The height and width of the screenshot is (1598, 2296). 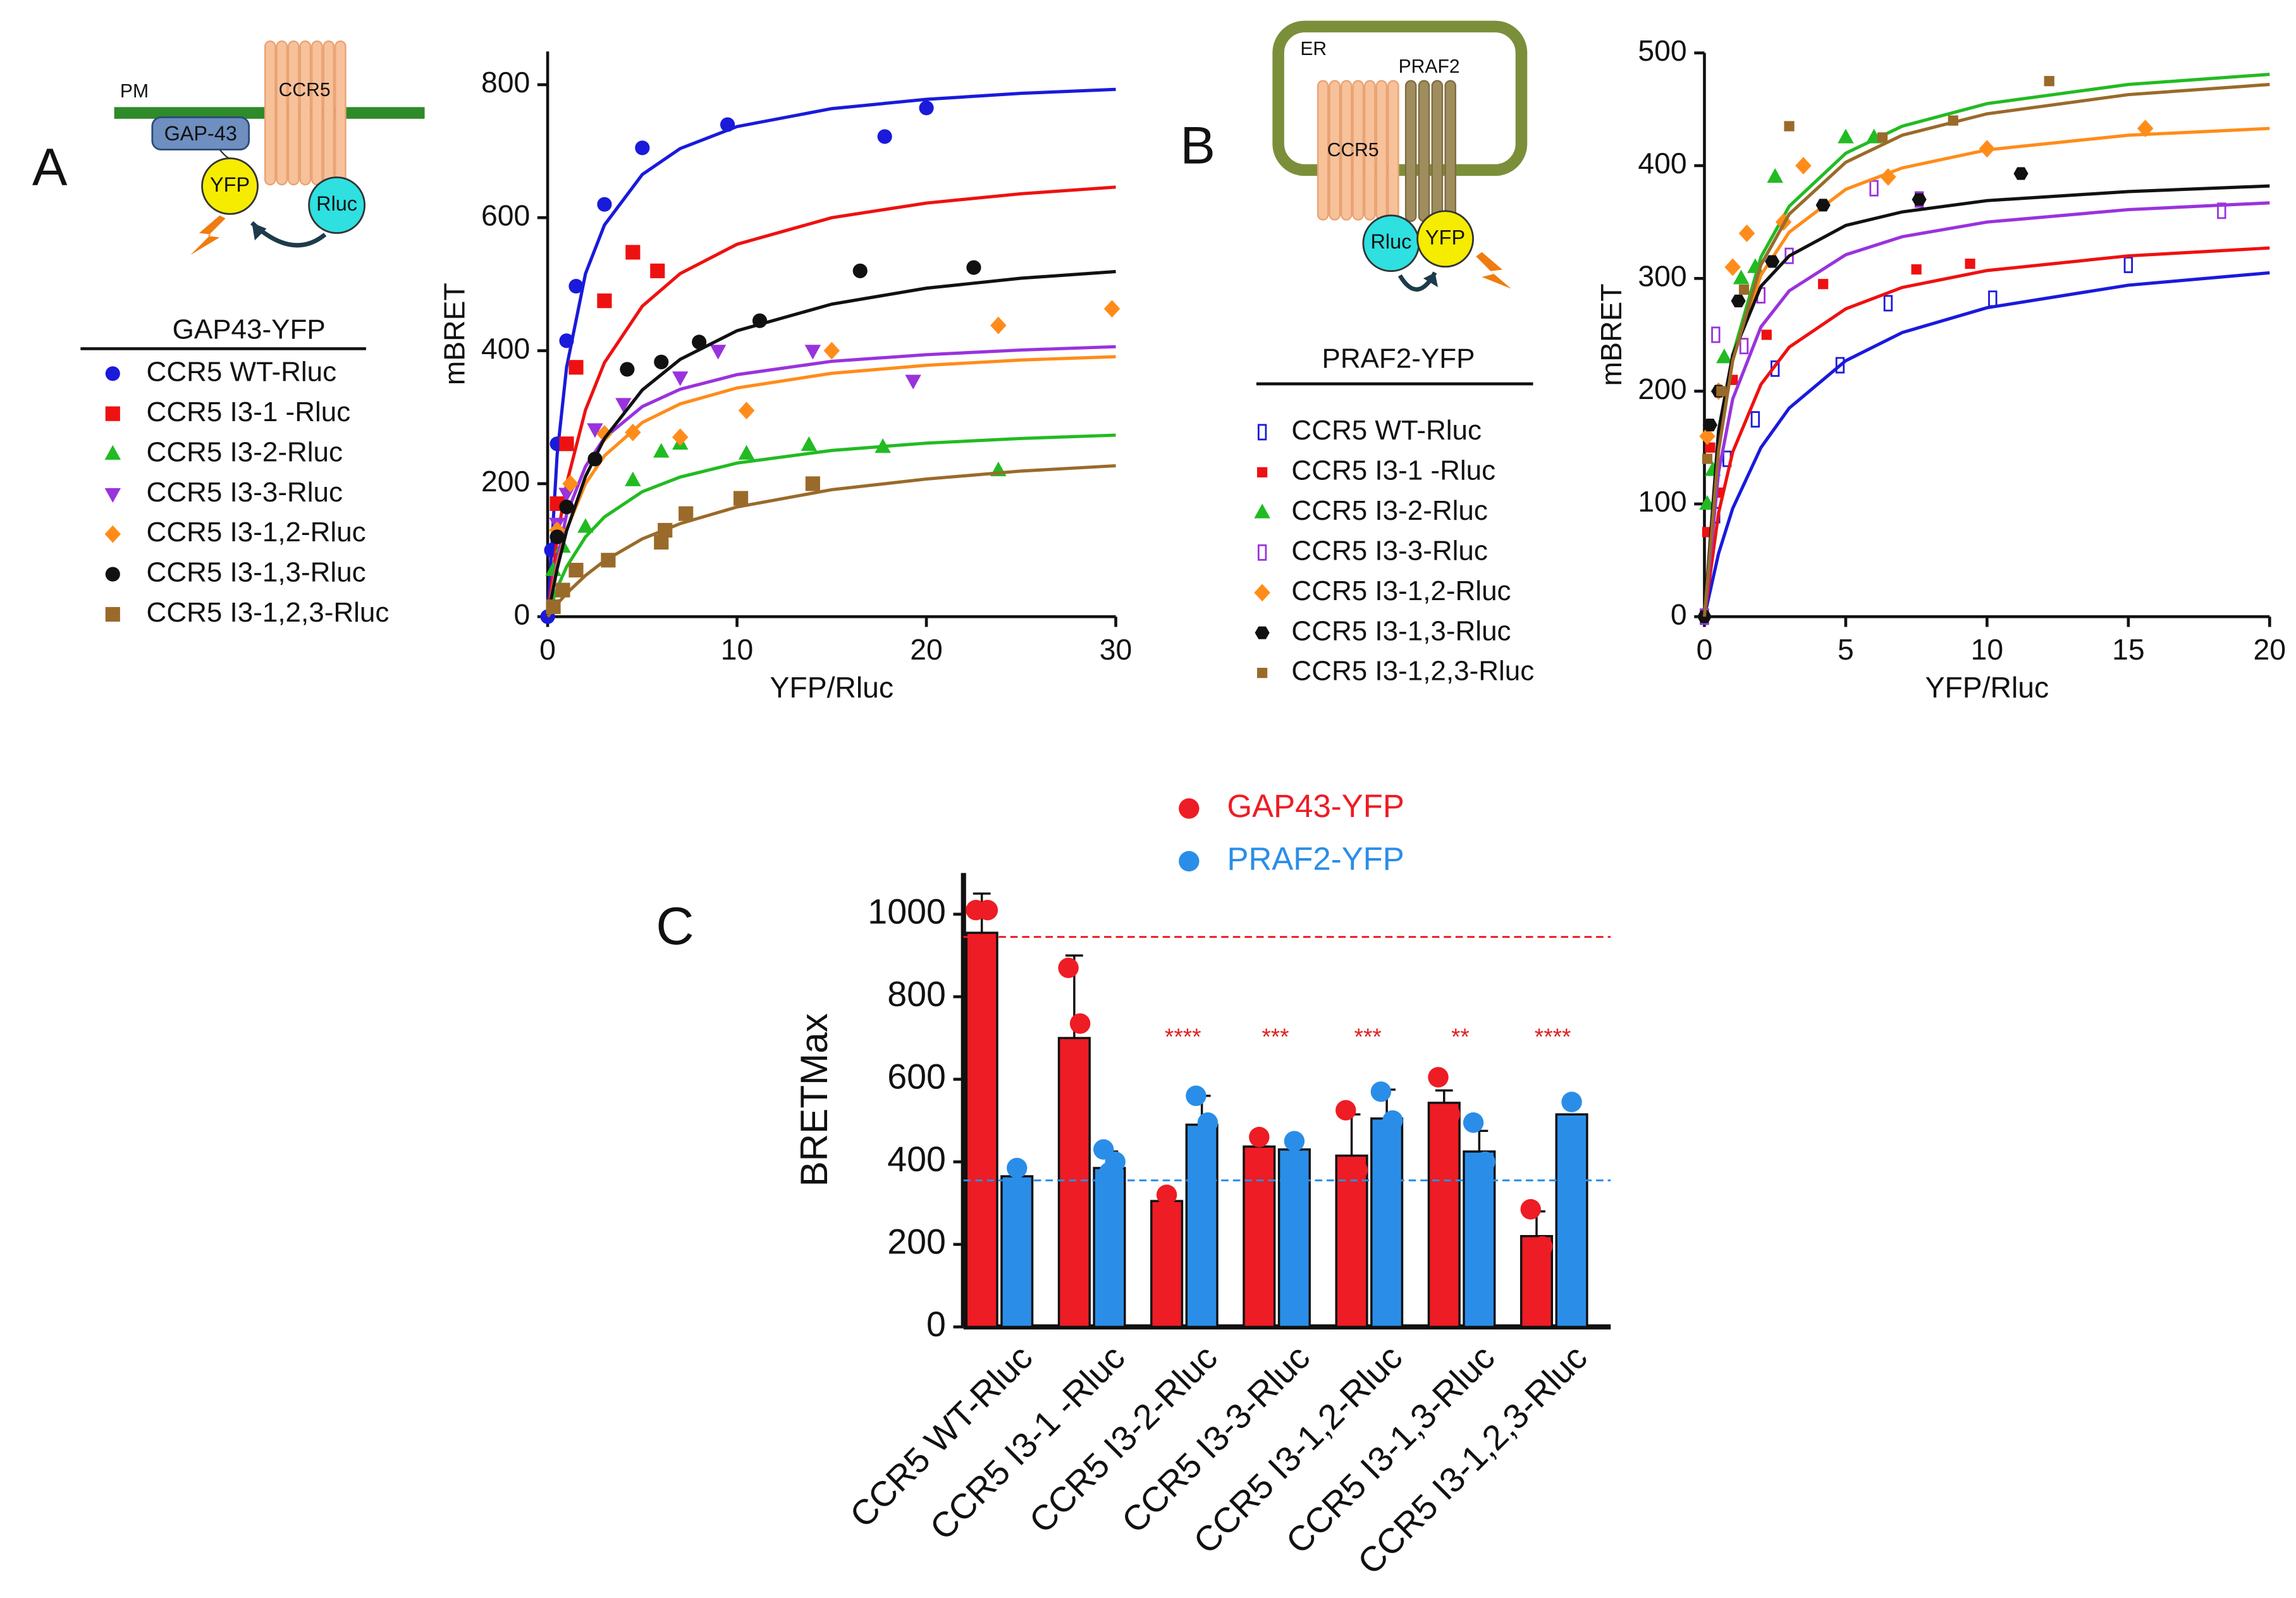 I want to click on legend-label: CCR5 WT-Rluc, so click(x=242, y=372).